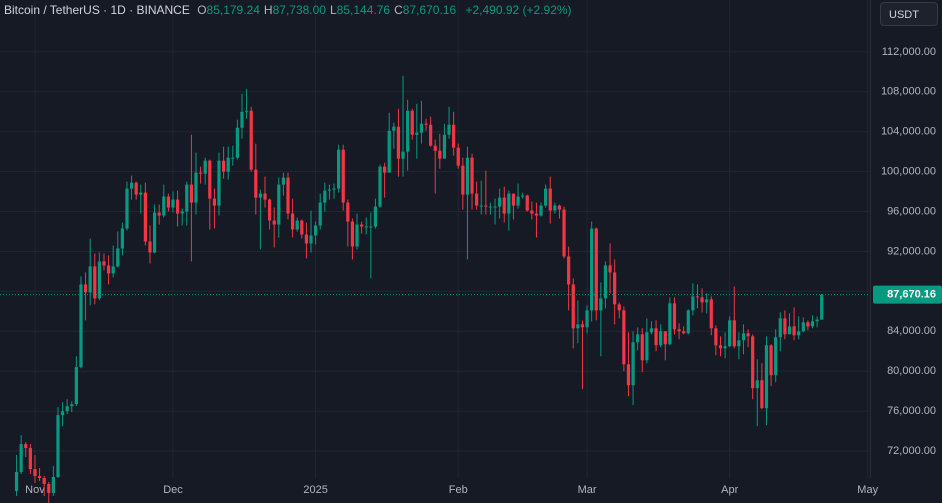 This screenshot has width=942, height=503. I want to click on x-tick-label: Feb, so click(458, 490).